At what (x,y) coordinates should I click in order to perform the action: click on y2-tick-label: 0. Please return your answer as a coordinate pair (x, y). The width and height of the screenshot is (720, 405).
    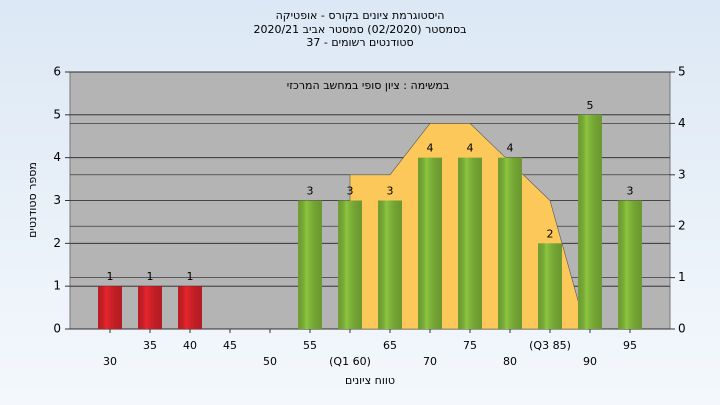
    Looking at the image, I should click on (682, 329).